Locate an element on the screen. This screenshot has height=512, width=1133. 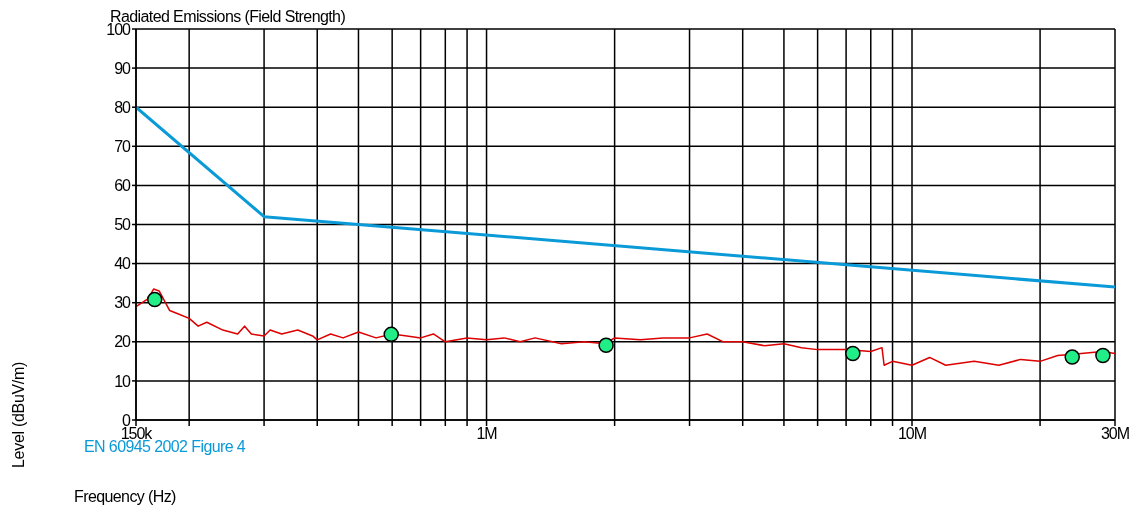
y-tick-label: 70 is located at coordinates (123, 146).